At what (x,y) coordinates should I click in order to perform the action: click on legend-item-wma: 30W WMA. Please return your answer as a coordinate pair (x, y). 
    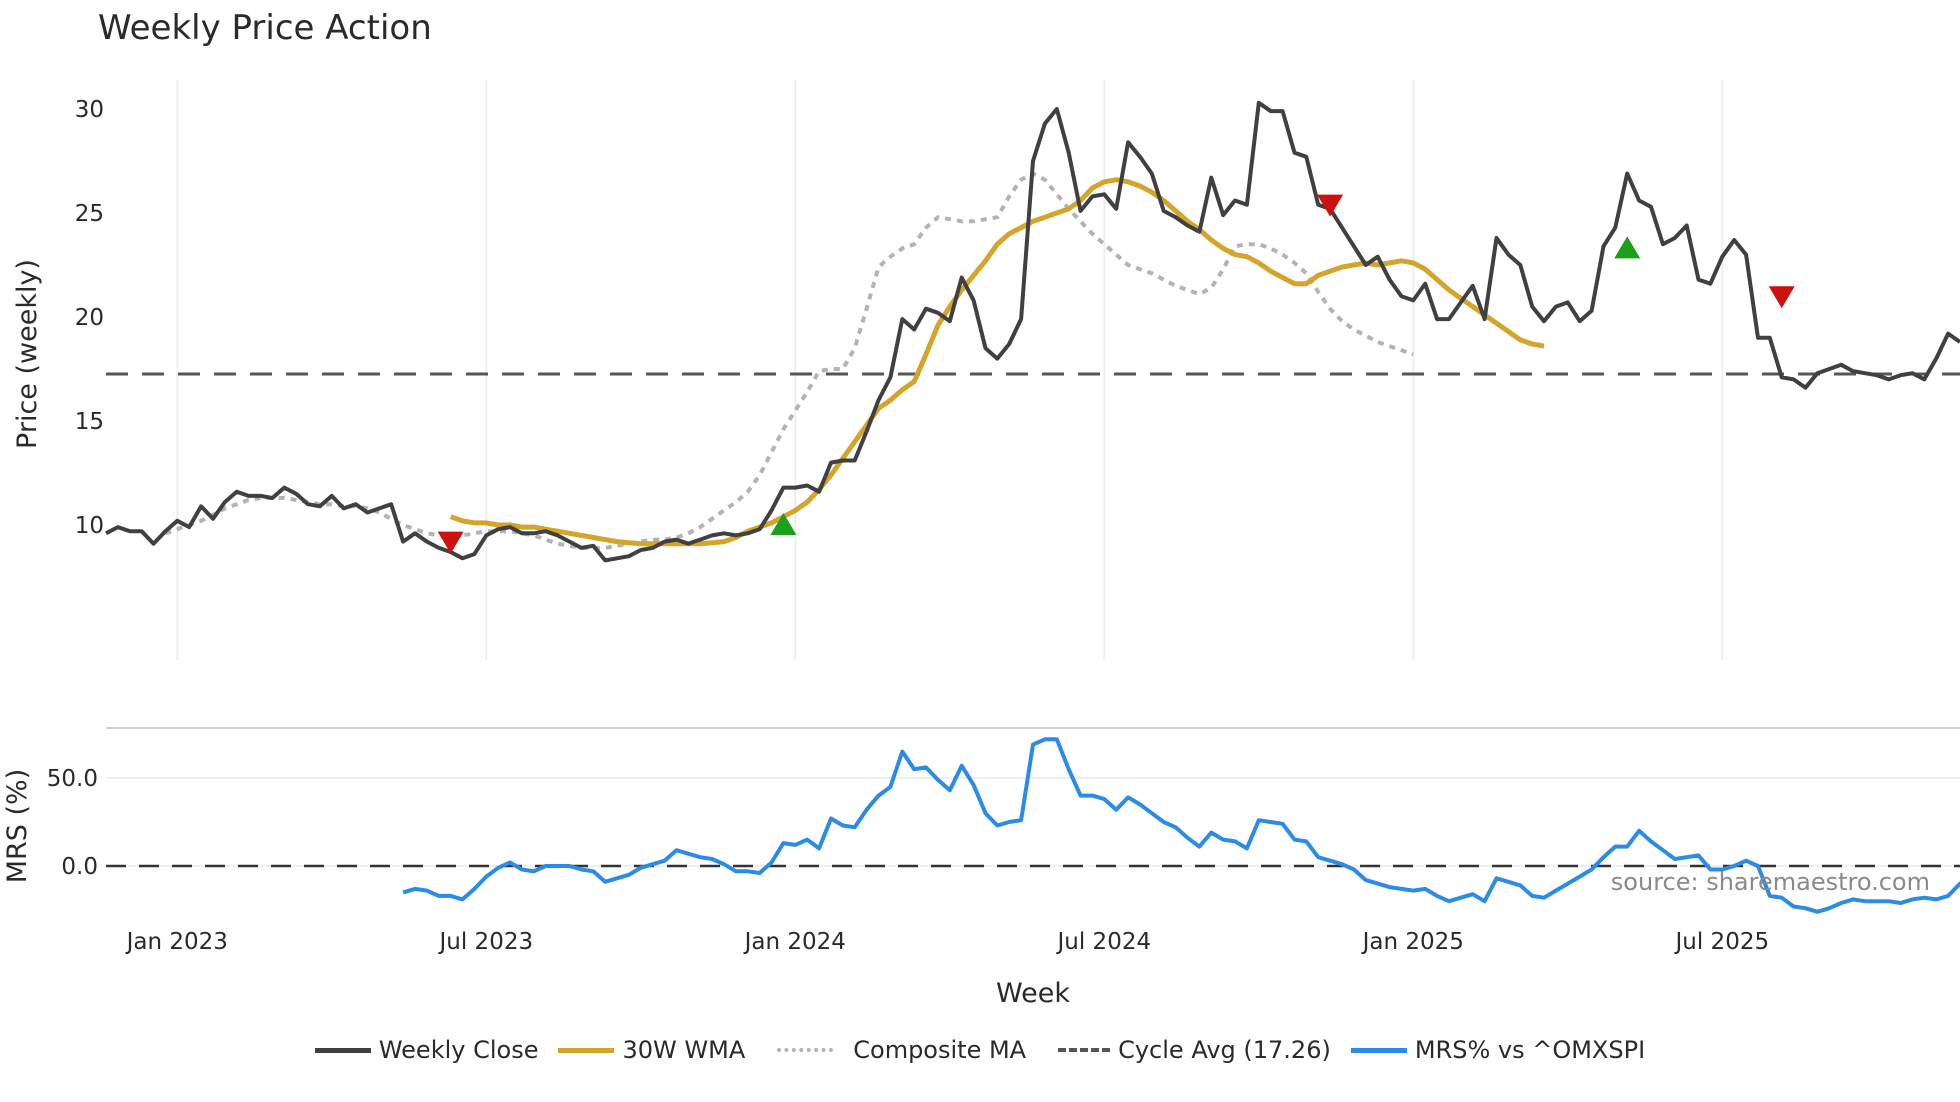
    Looking at the image, I should click on (651, 1050).